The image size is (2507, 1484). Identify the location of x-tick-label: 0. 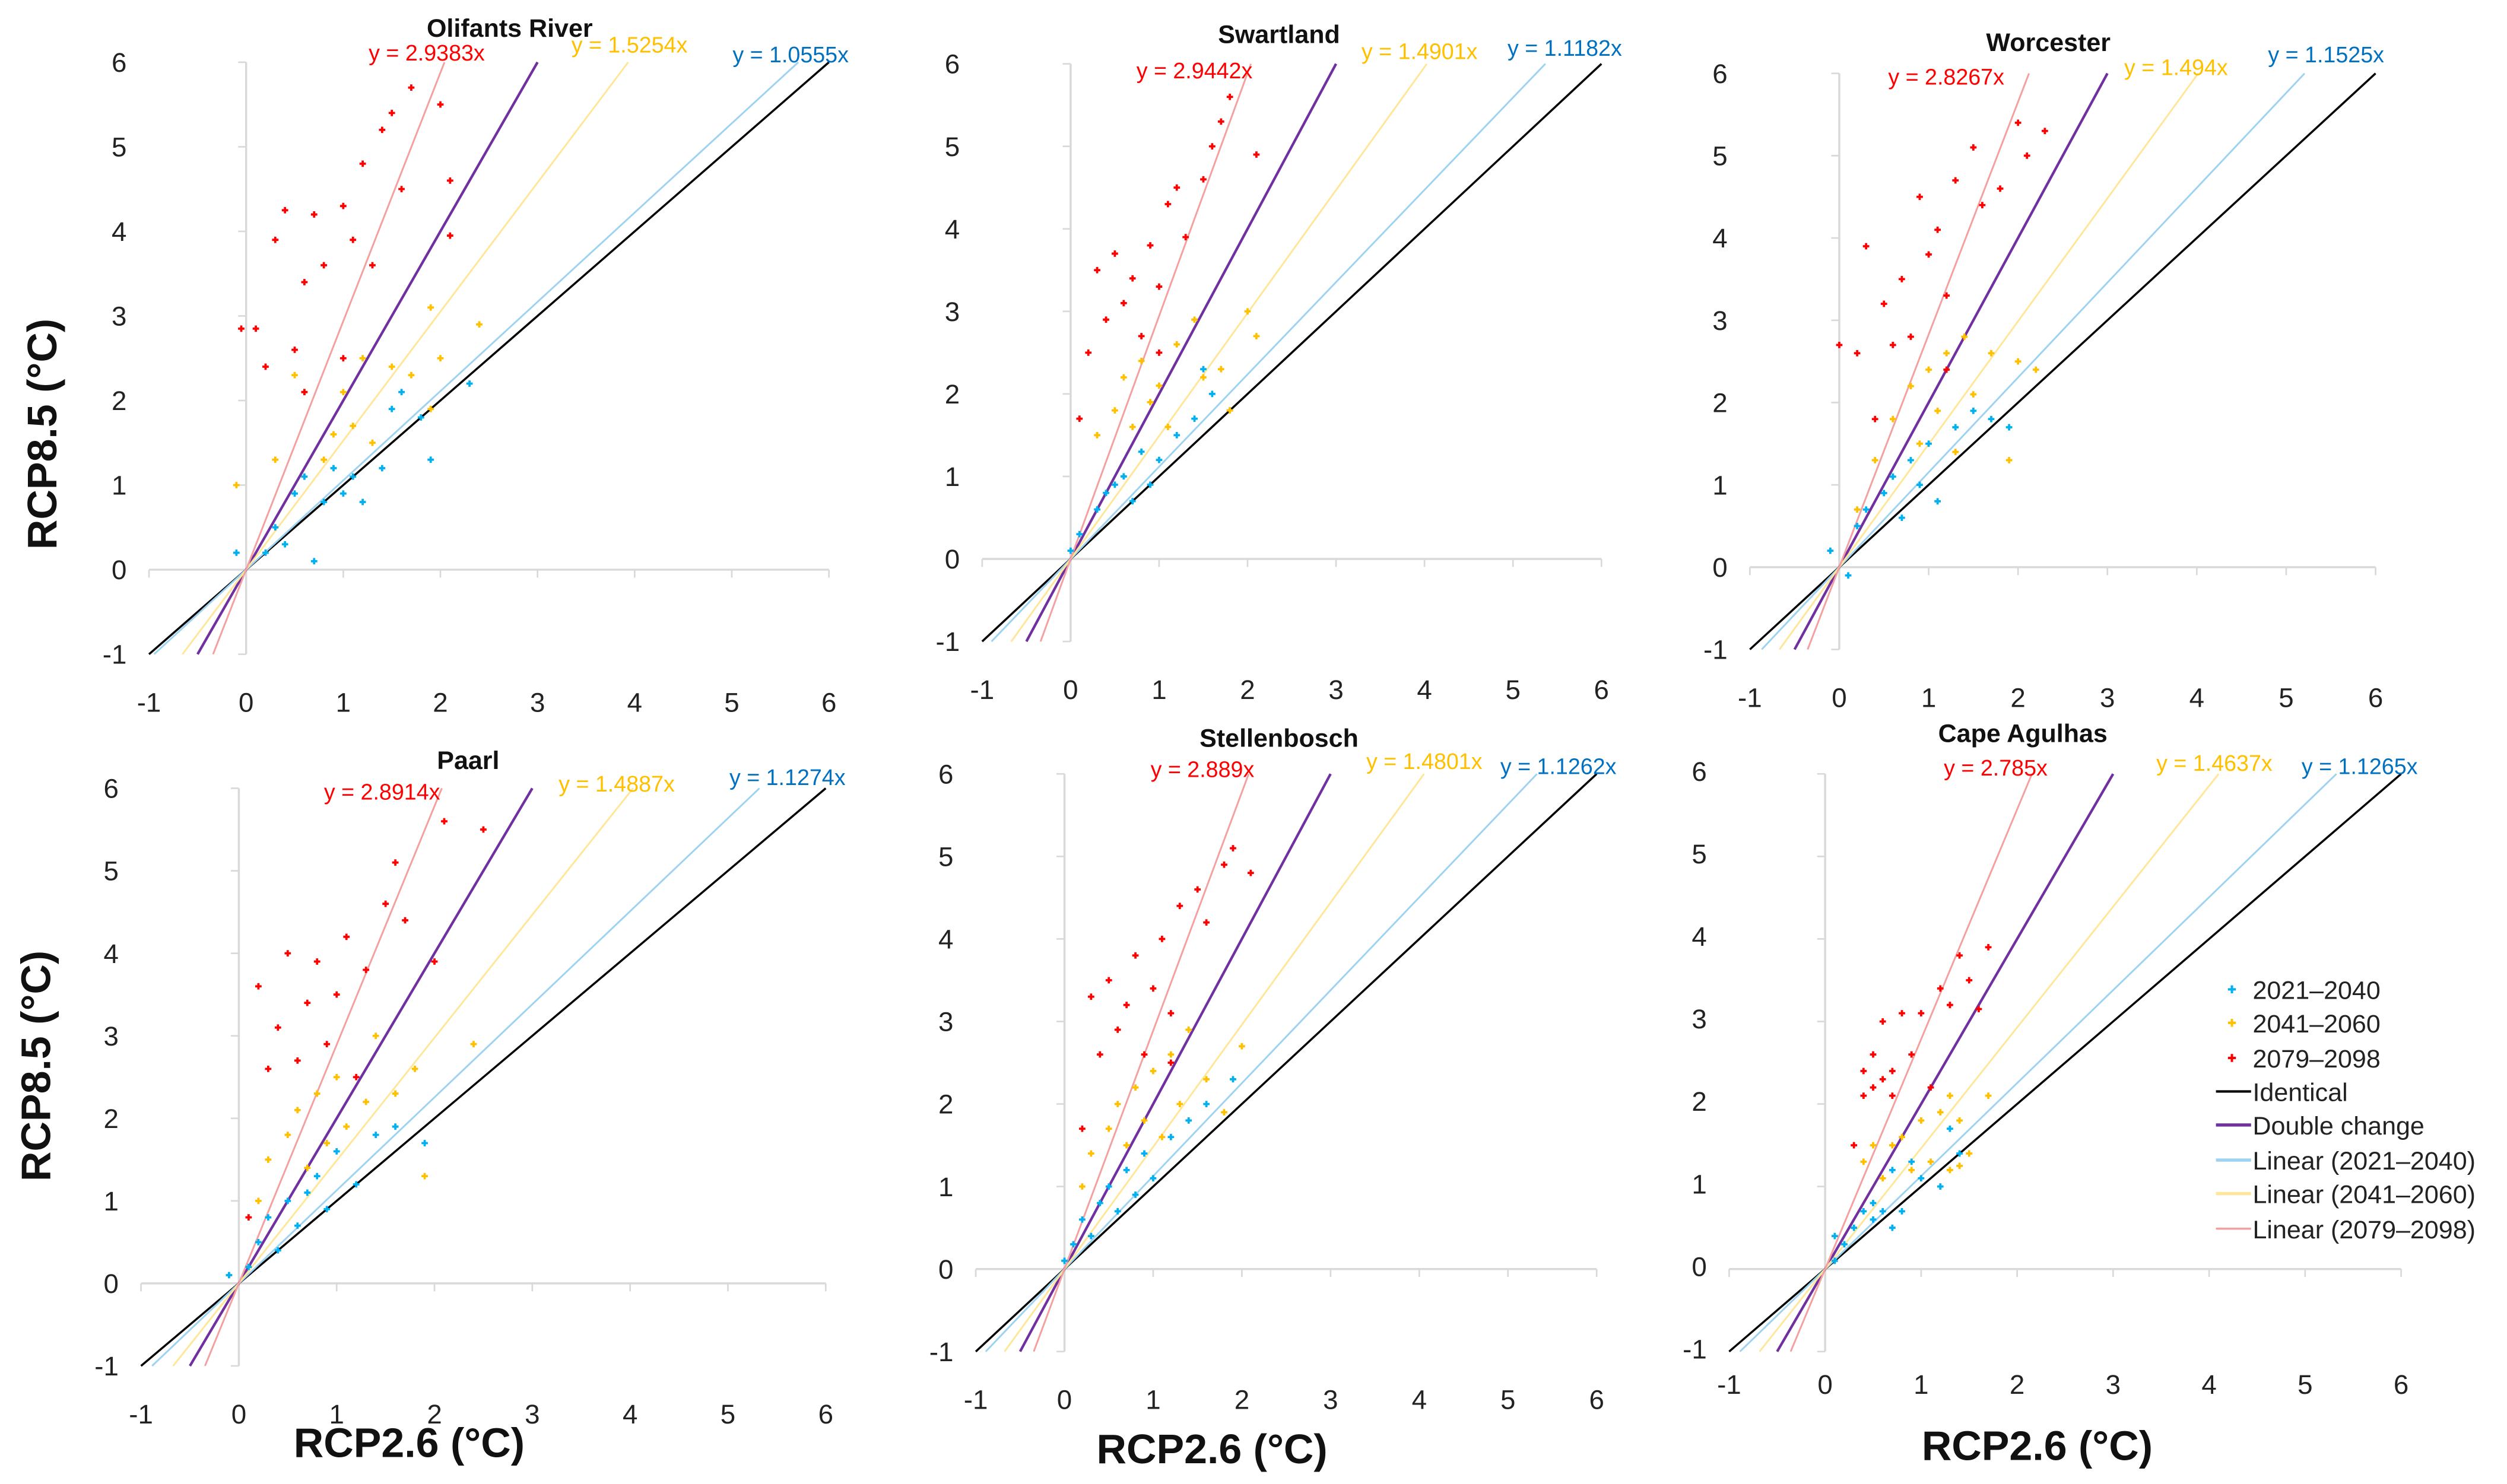
(1070, 690).